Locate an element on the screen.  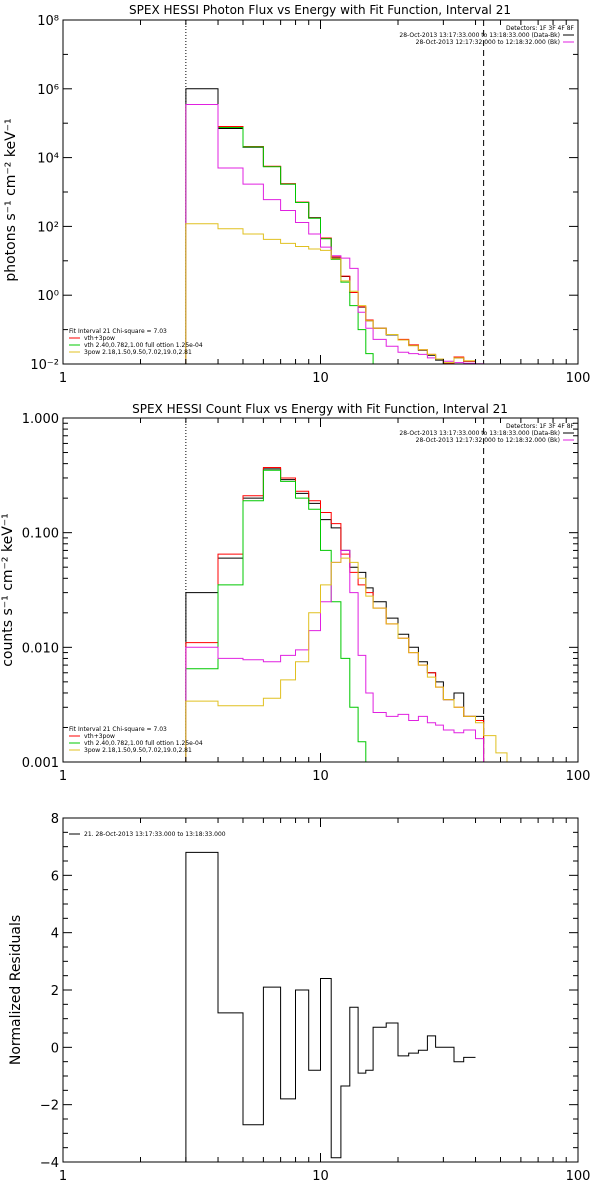
photon-flux-background-line is located at coordinates (335, 234).